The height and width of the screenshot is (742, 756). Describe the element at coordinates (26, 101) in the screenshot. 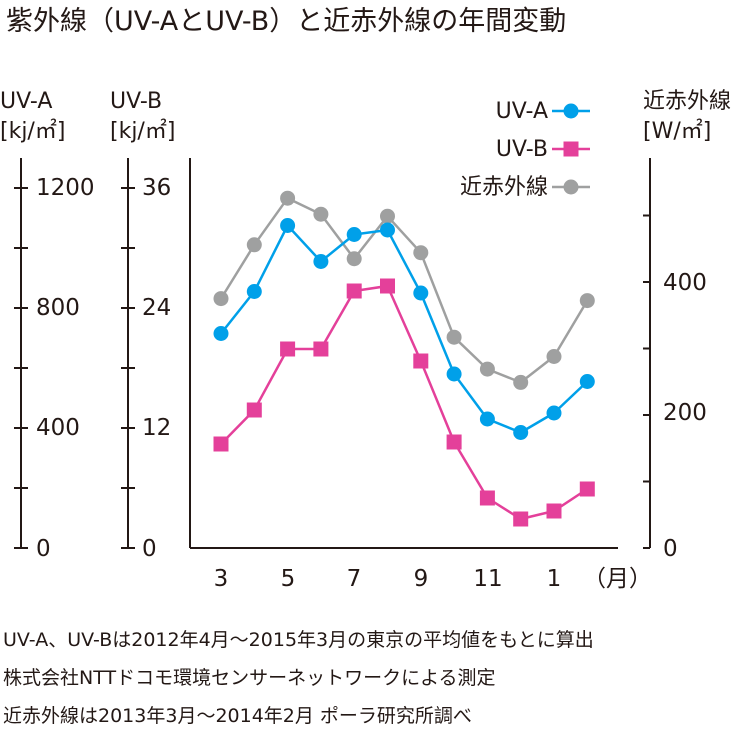

I see `uva-axis-label: UV-A` at that location.